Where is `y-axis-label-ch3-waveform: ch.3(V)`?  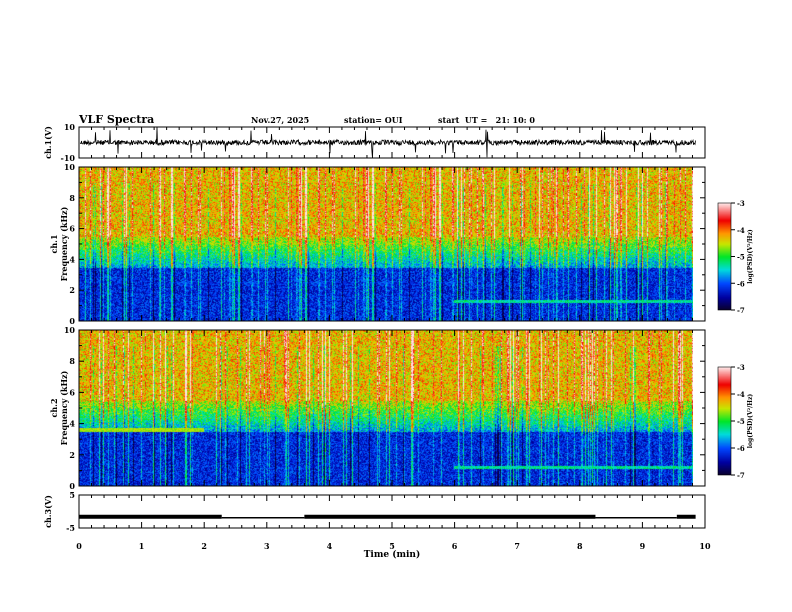
y-axis-label-ch3-waveform: ch.3(V) is located at coordinates (48, 511).